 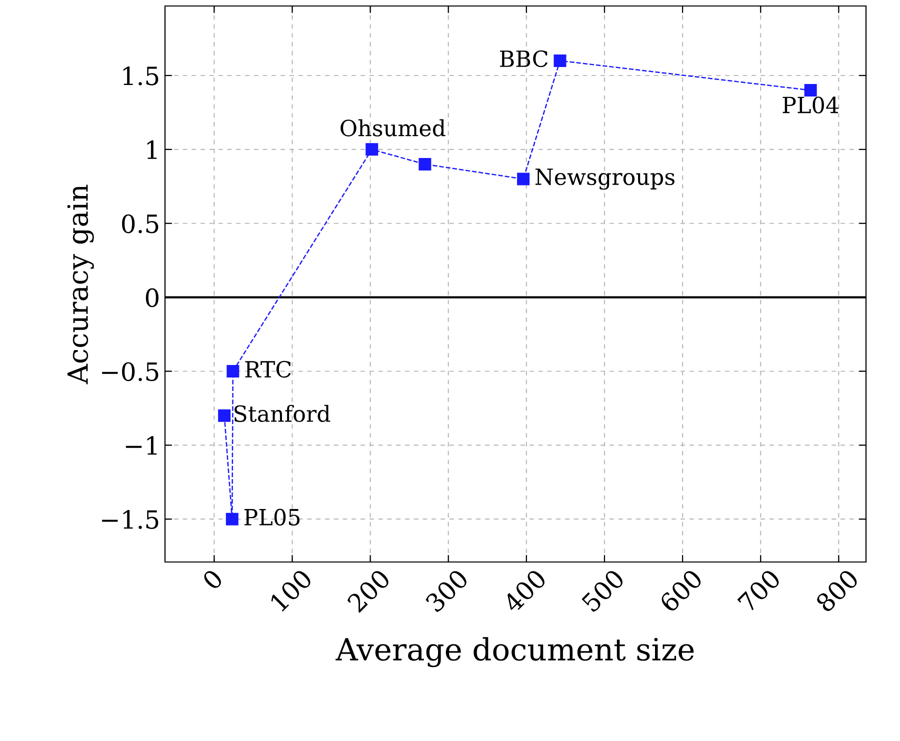 What do you see at coordinates (447, 590) in the screenshot?
I see `x-tick-label: 300` at bounding box center [447, 590].